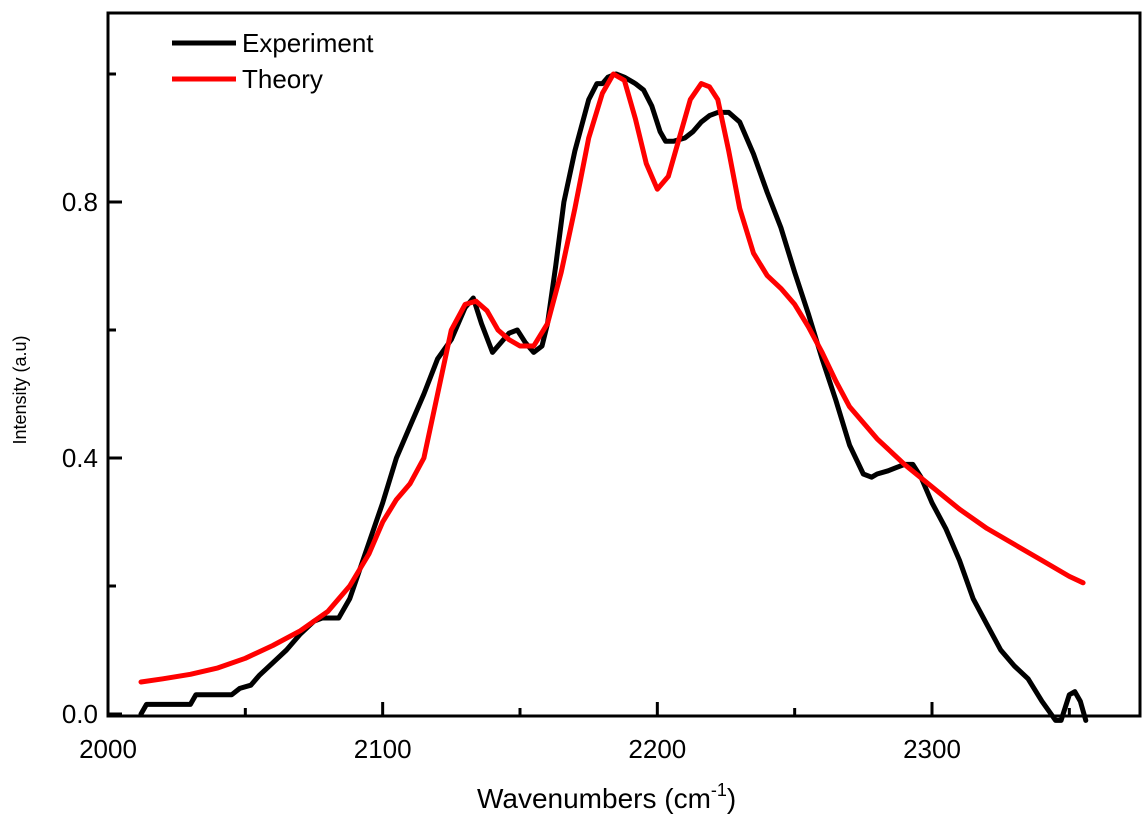  What do you see at coordinates (383, 749) in the screenshot?
I see `x-tick-label-2100: 2100` at bounding box center [383, 749].